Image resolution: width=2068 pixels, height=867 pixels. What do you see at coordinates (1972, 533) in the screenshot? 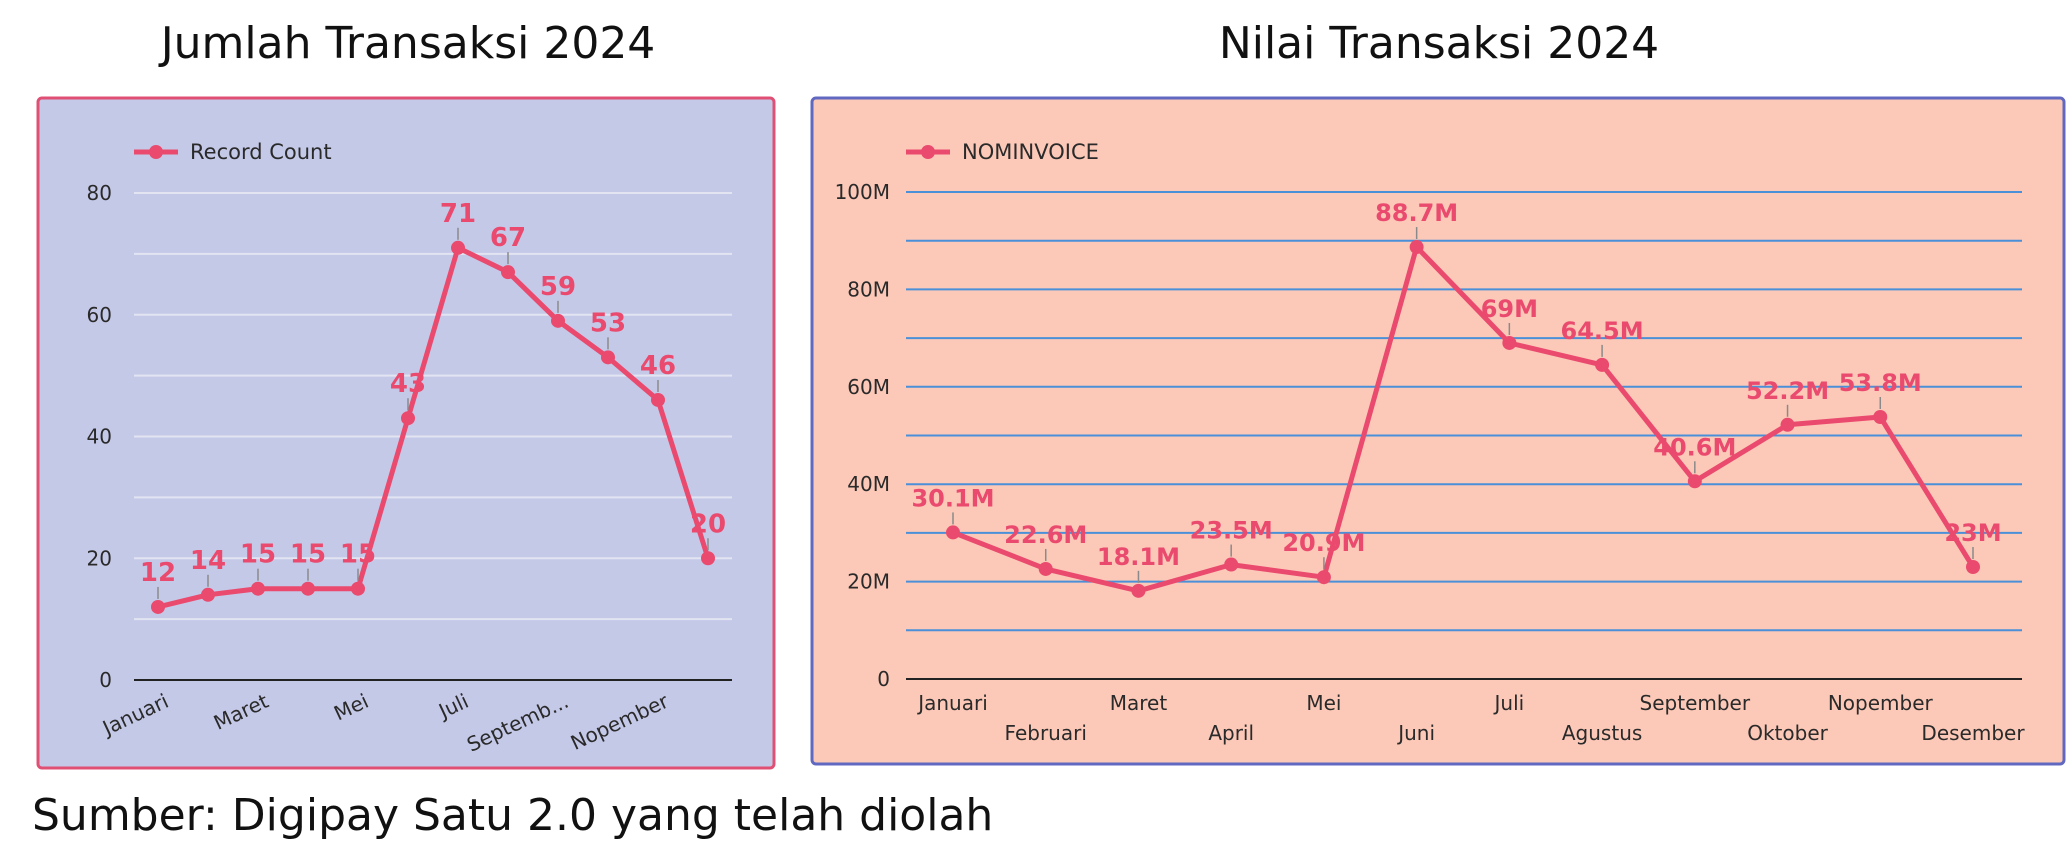
I see `data-label: 23M` at bounding box center [1972, 533].